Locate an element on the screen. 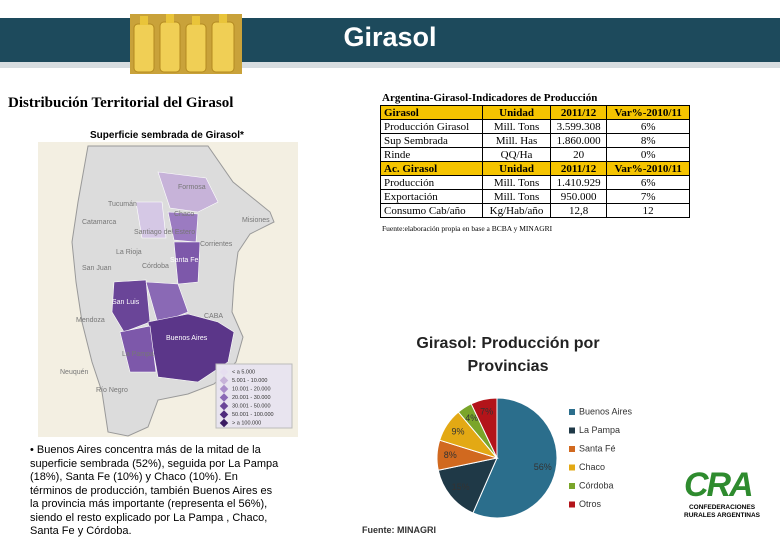 Image resolution: width=780 pixels, height=540 pixels. province-label: Río Negro is located at coordinates (112, 390).